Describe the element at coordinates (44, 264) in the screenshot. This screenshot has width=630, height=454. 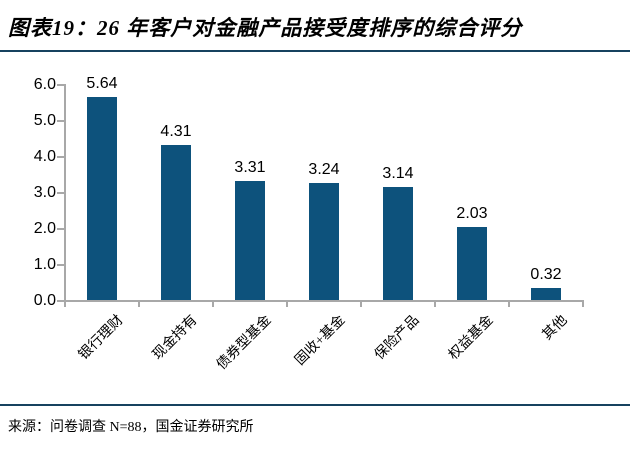
I see `y-tick-label: 1.0` at that location.